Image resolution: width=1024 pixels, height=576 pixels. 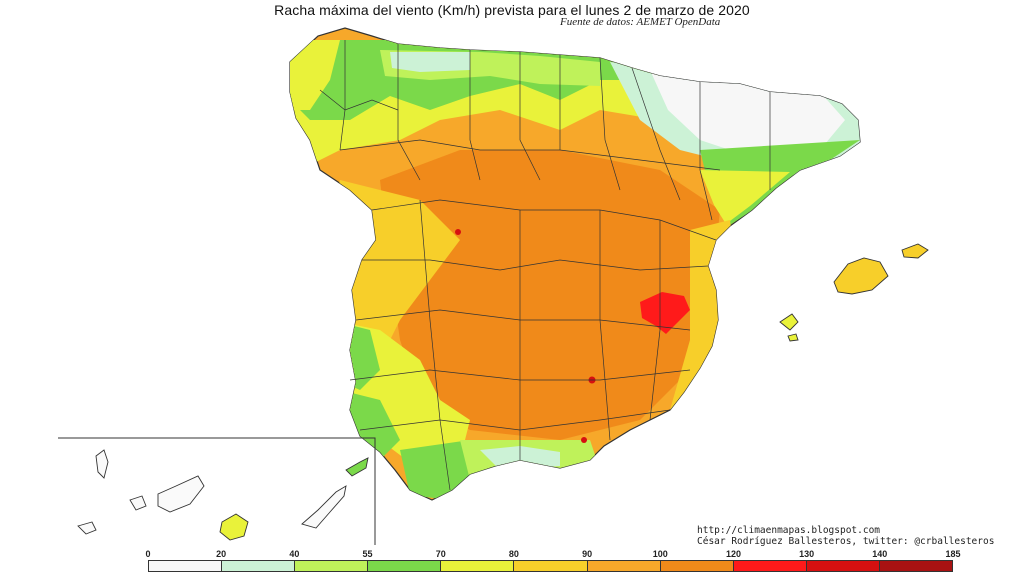 What do you see at coordinates (223, 495) in the screenshot?
I see `canary-islands` at bounding box center [223, 495].